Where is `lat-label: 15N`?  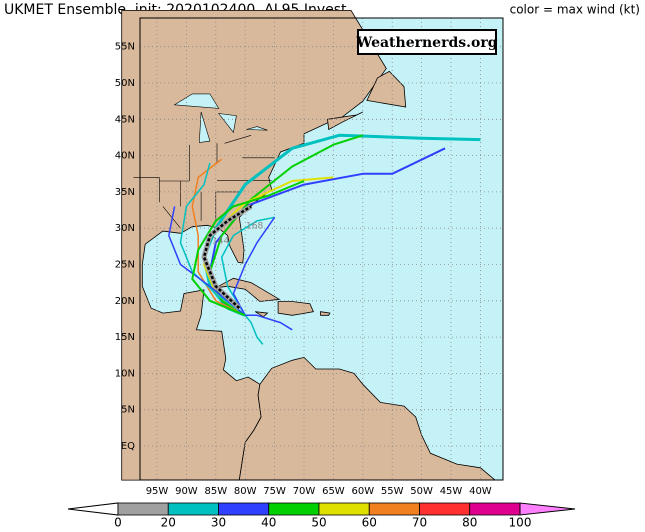 lat-label: 15N is located at coordinates (125, 337).